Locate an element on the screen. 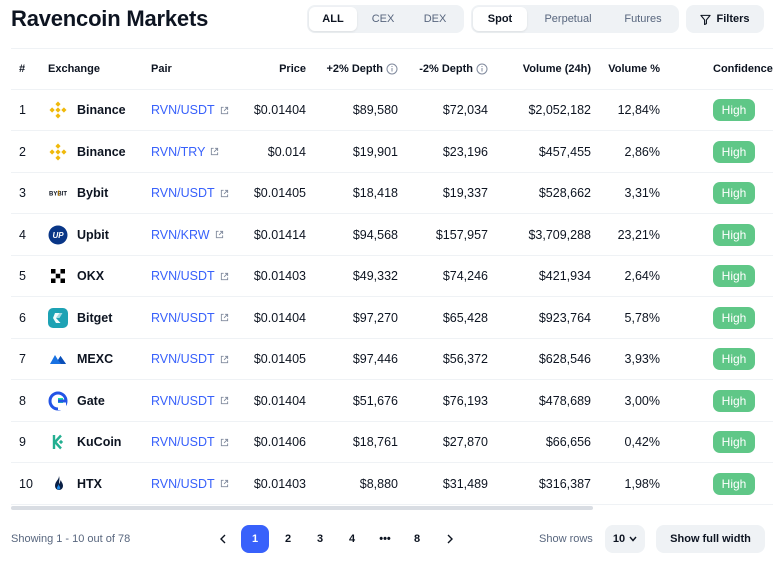 The image size is (773, 567). upbit-icon: UP is located at coordinates (58, 235).